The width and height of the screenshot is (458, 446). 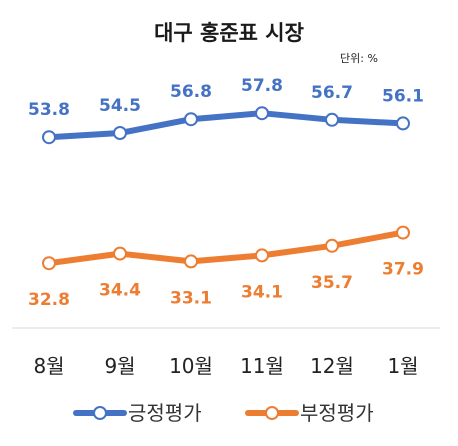 I want to click on unit-label: 단위: %, so click(x=359, y=58).